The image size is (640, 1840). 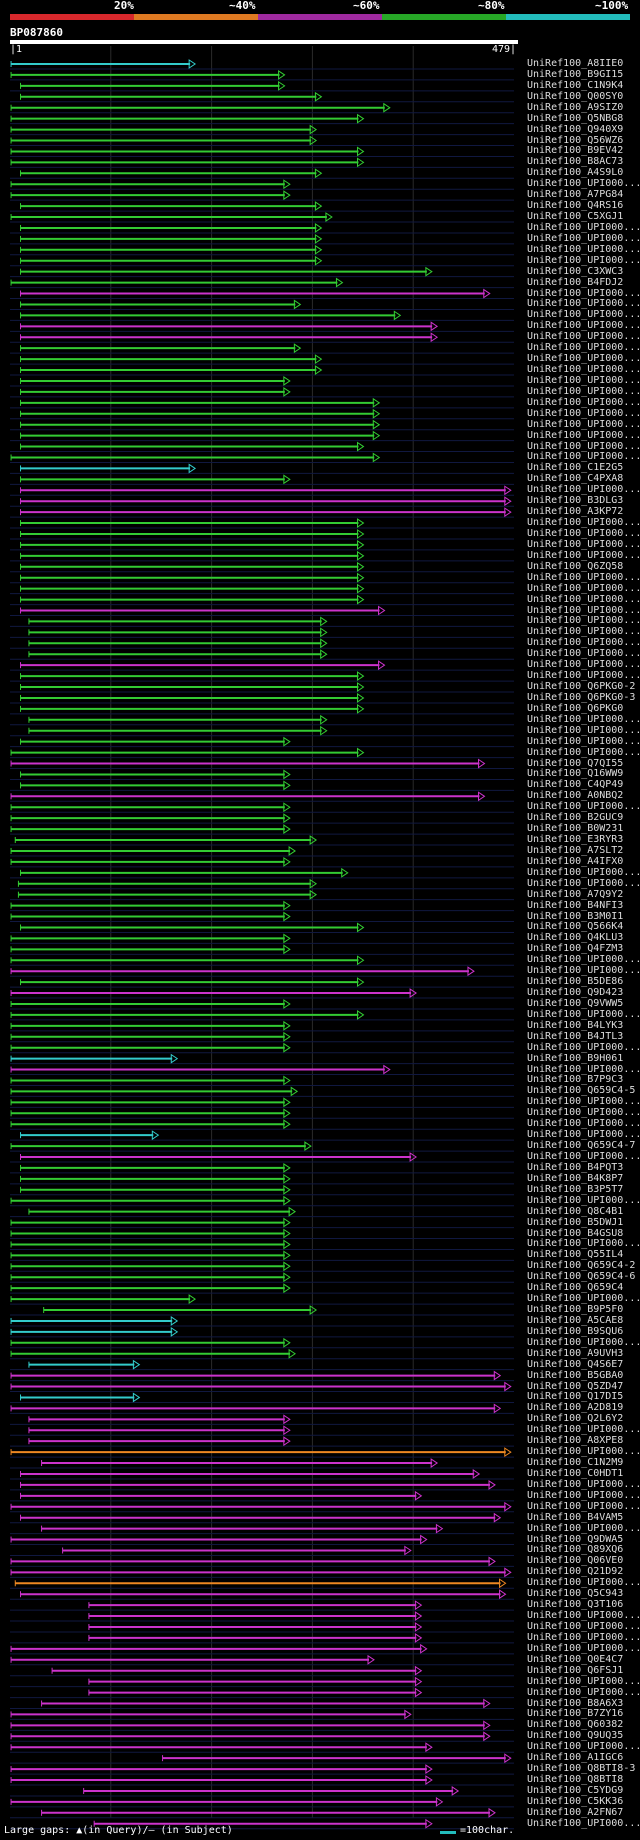 What do you see at coordinates (575, 829) in the screenshot?
I see `hit-name-link: UniRef100_B0W231` at bounding box center [575, 829].